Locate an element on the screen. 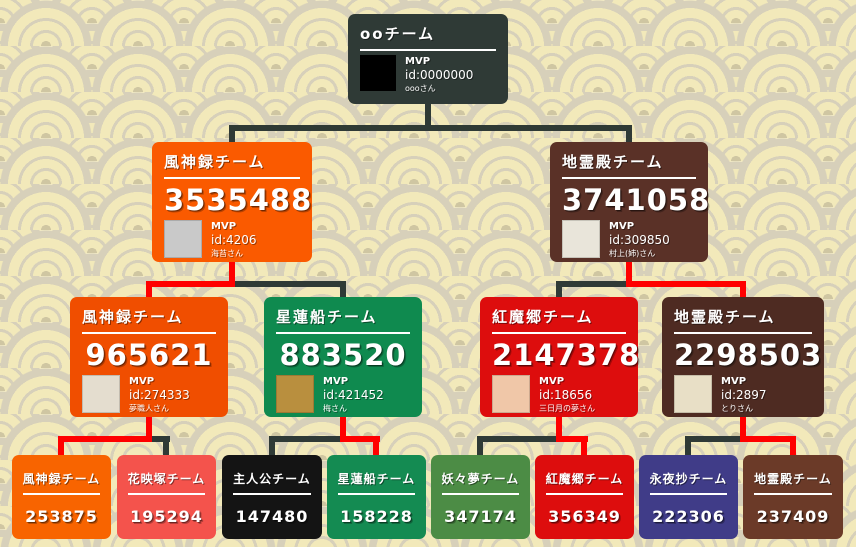  mvp-id: id:309850 is located at coordinates (639, 240).